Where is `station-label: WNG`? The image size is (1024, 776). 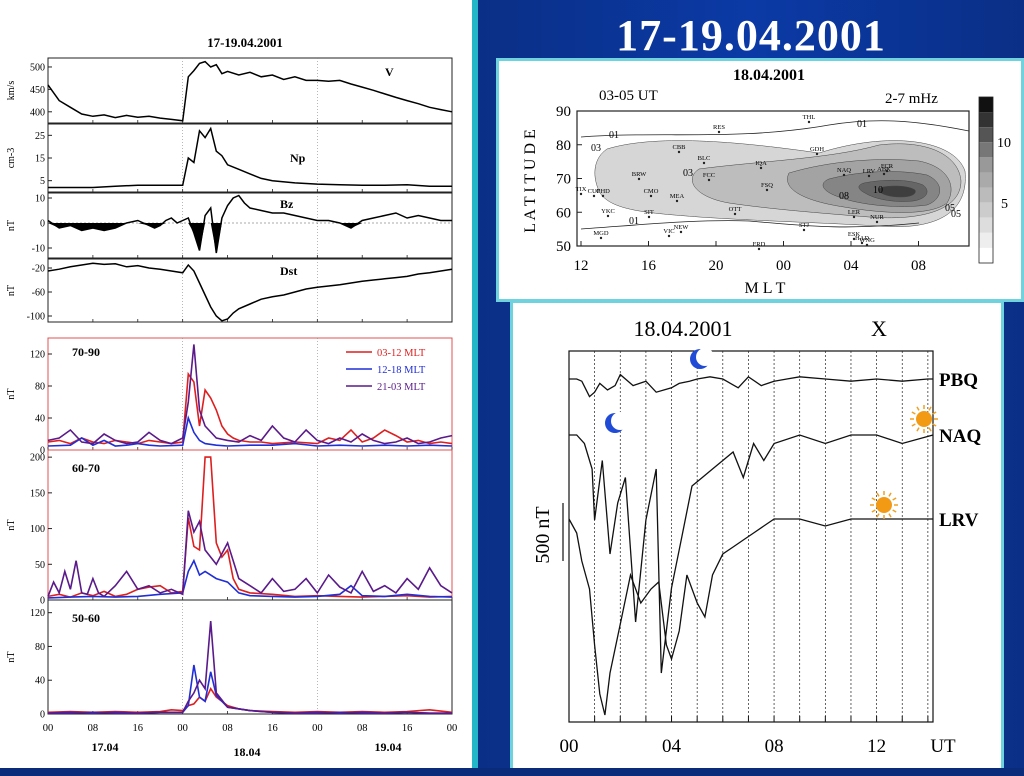
station-label: WNG is located at coordinates (867, 240).